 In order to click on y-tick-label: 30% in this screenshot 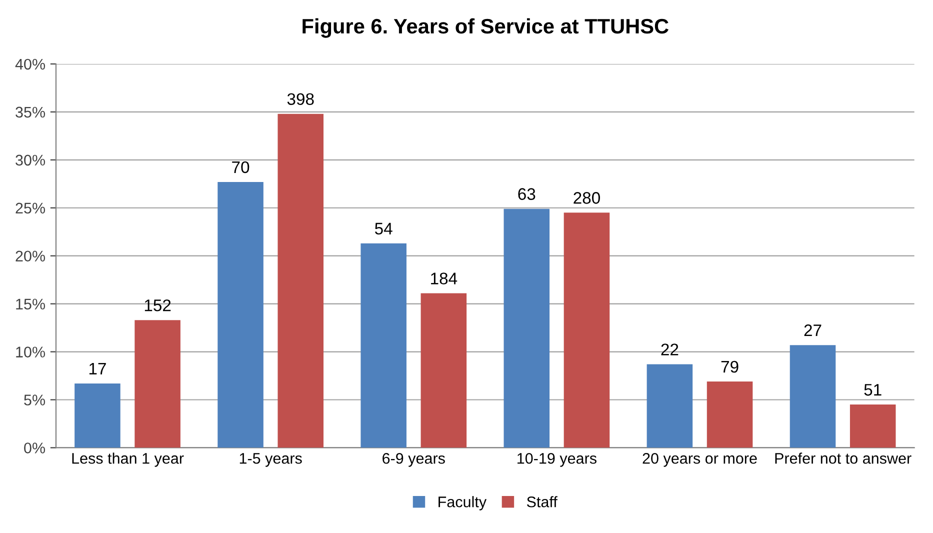, I will do `click(31, 160)`.